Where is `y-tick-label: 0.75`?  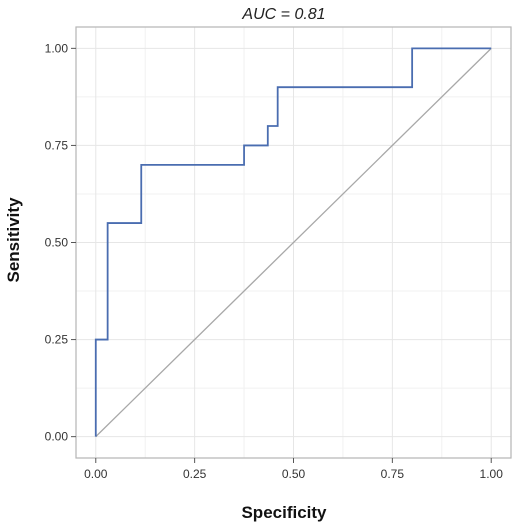
y-tick-label: 0.75 is located at coordinates (57, 145).